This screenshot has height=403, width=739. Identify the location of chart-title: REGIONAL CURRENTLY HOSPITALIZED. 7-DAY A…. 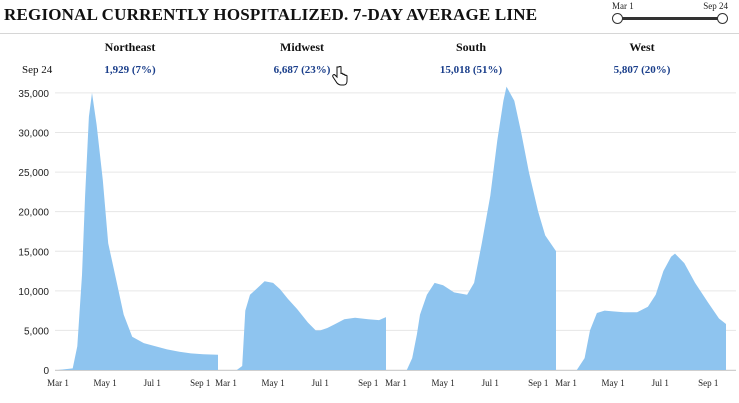
(271, 14).